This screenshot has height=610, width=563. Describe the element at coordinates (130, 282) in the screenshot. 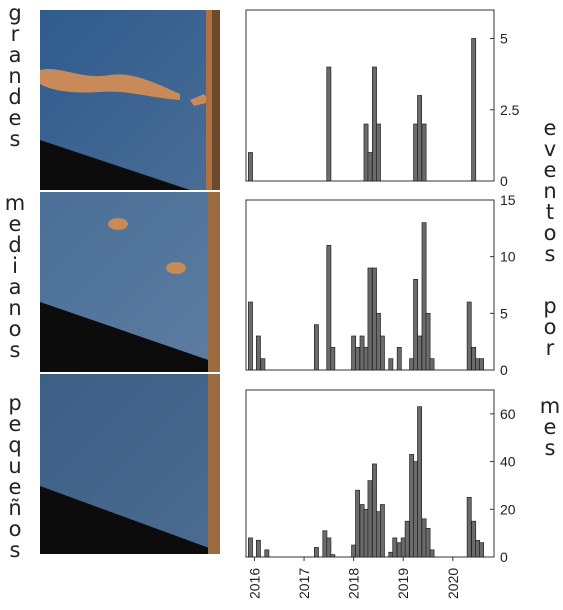

I see `photo-medianos` at that location.